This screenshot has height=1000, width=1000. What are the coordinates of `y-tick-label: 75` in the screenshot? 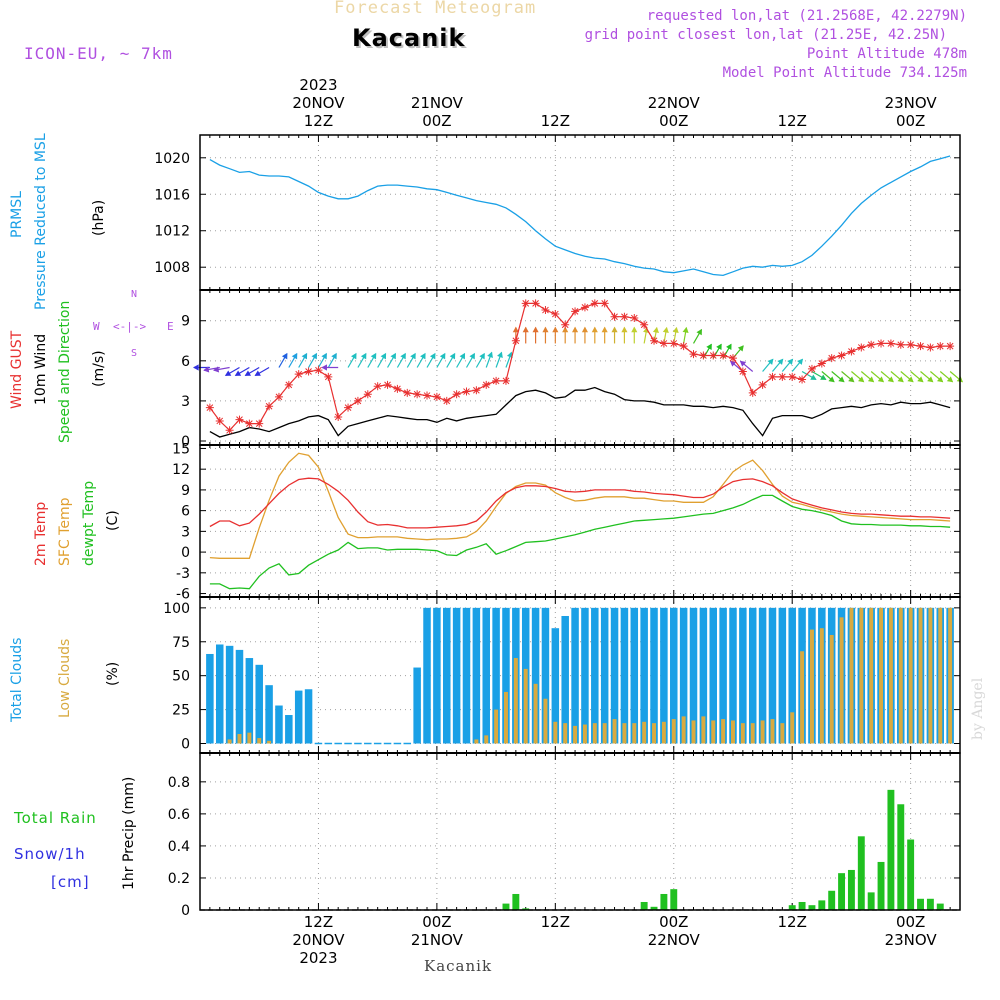 It's located at (181, 643).